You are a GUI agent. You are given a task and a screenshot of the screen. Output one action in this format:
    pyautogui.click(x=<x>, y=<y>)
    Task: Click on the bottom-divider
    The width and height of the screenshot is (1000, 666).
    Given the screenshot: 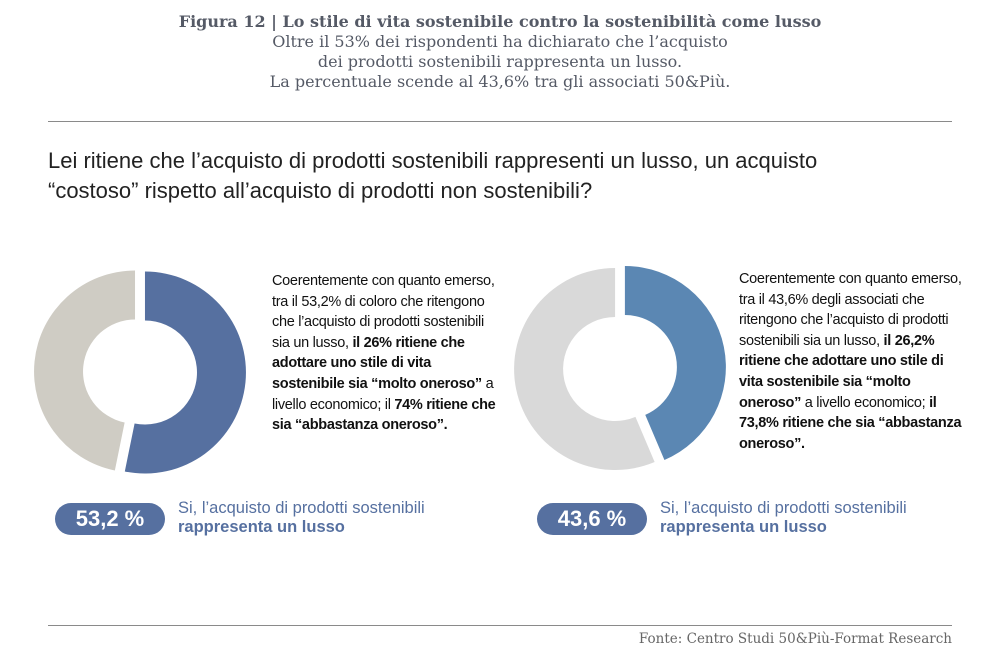 What is the action you would take?
    pyautogui.click(x=500, y=625)
    